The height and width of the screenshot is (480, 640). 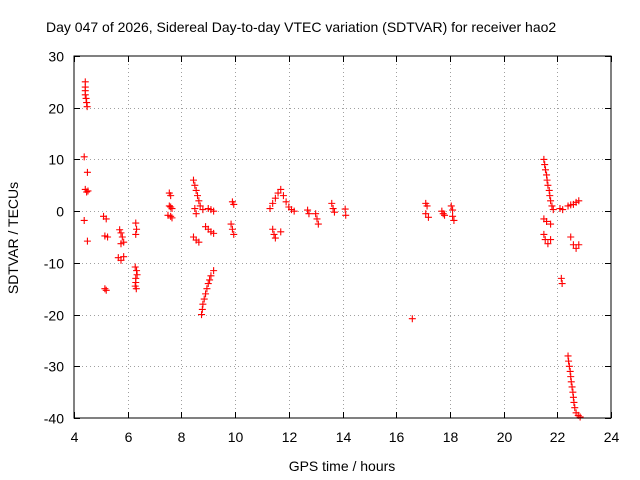 I want to click on y-tick-label: 30, so click(x=56, y=57).